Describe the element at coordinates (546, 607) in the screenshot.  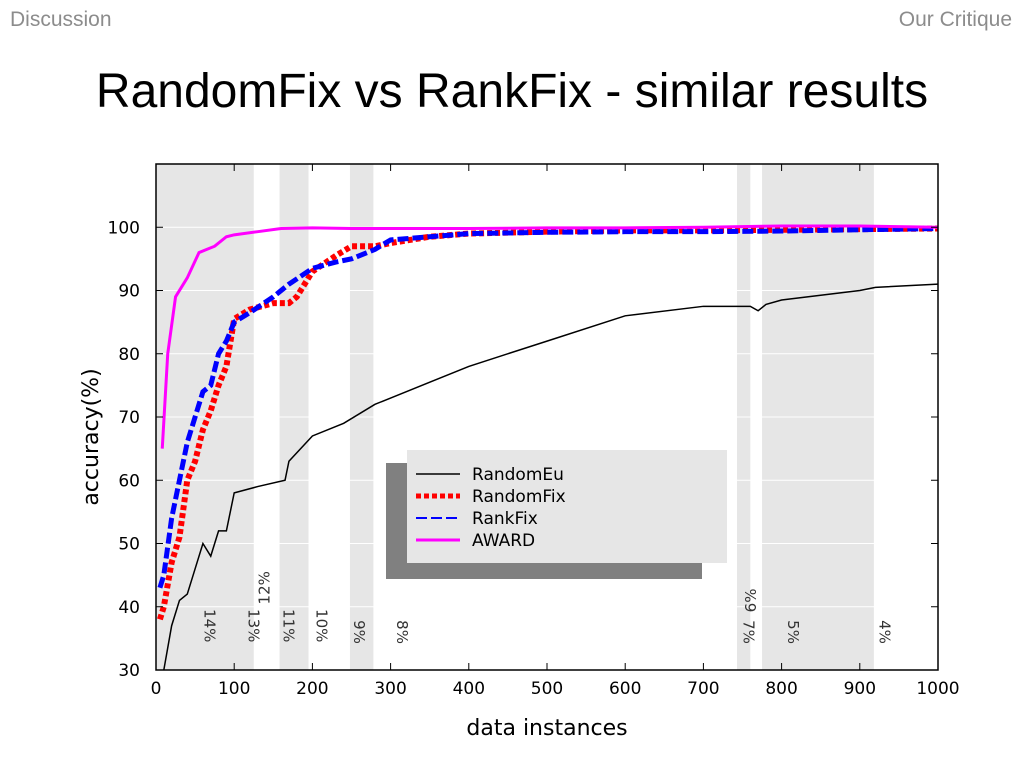
I see `percent-annotations: 14% 12% 13% 11% 10% 9% 8% 6% 7% 5% 4%` at that location.